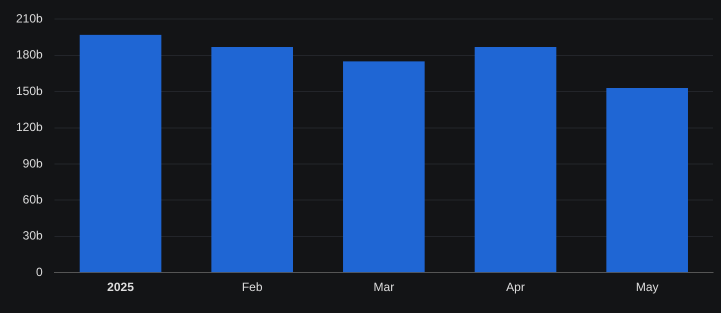 Image resolution: width=721 pixels, height=313 pixels. Describe the element at coordinates (33, 163) in the screenshot. I see `y-tick-label: 90b` at that location.